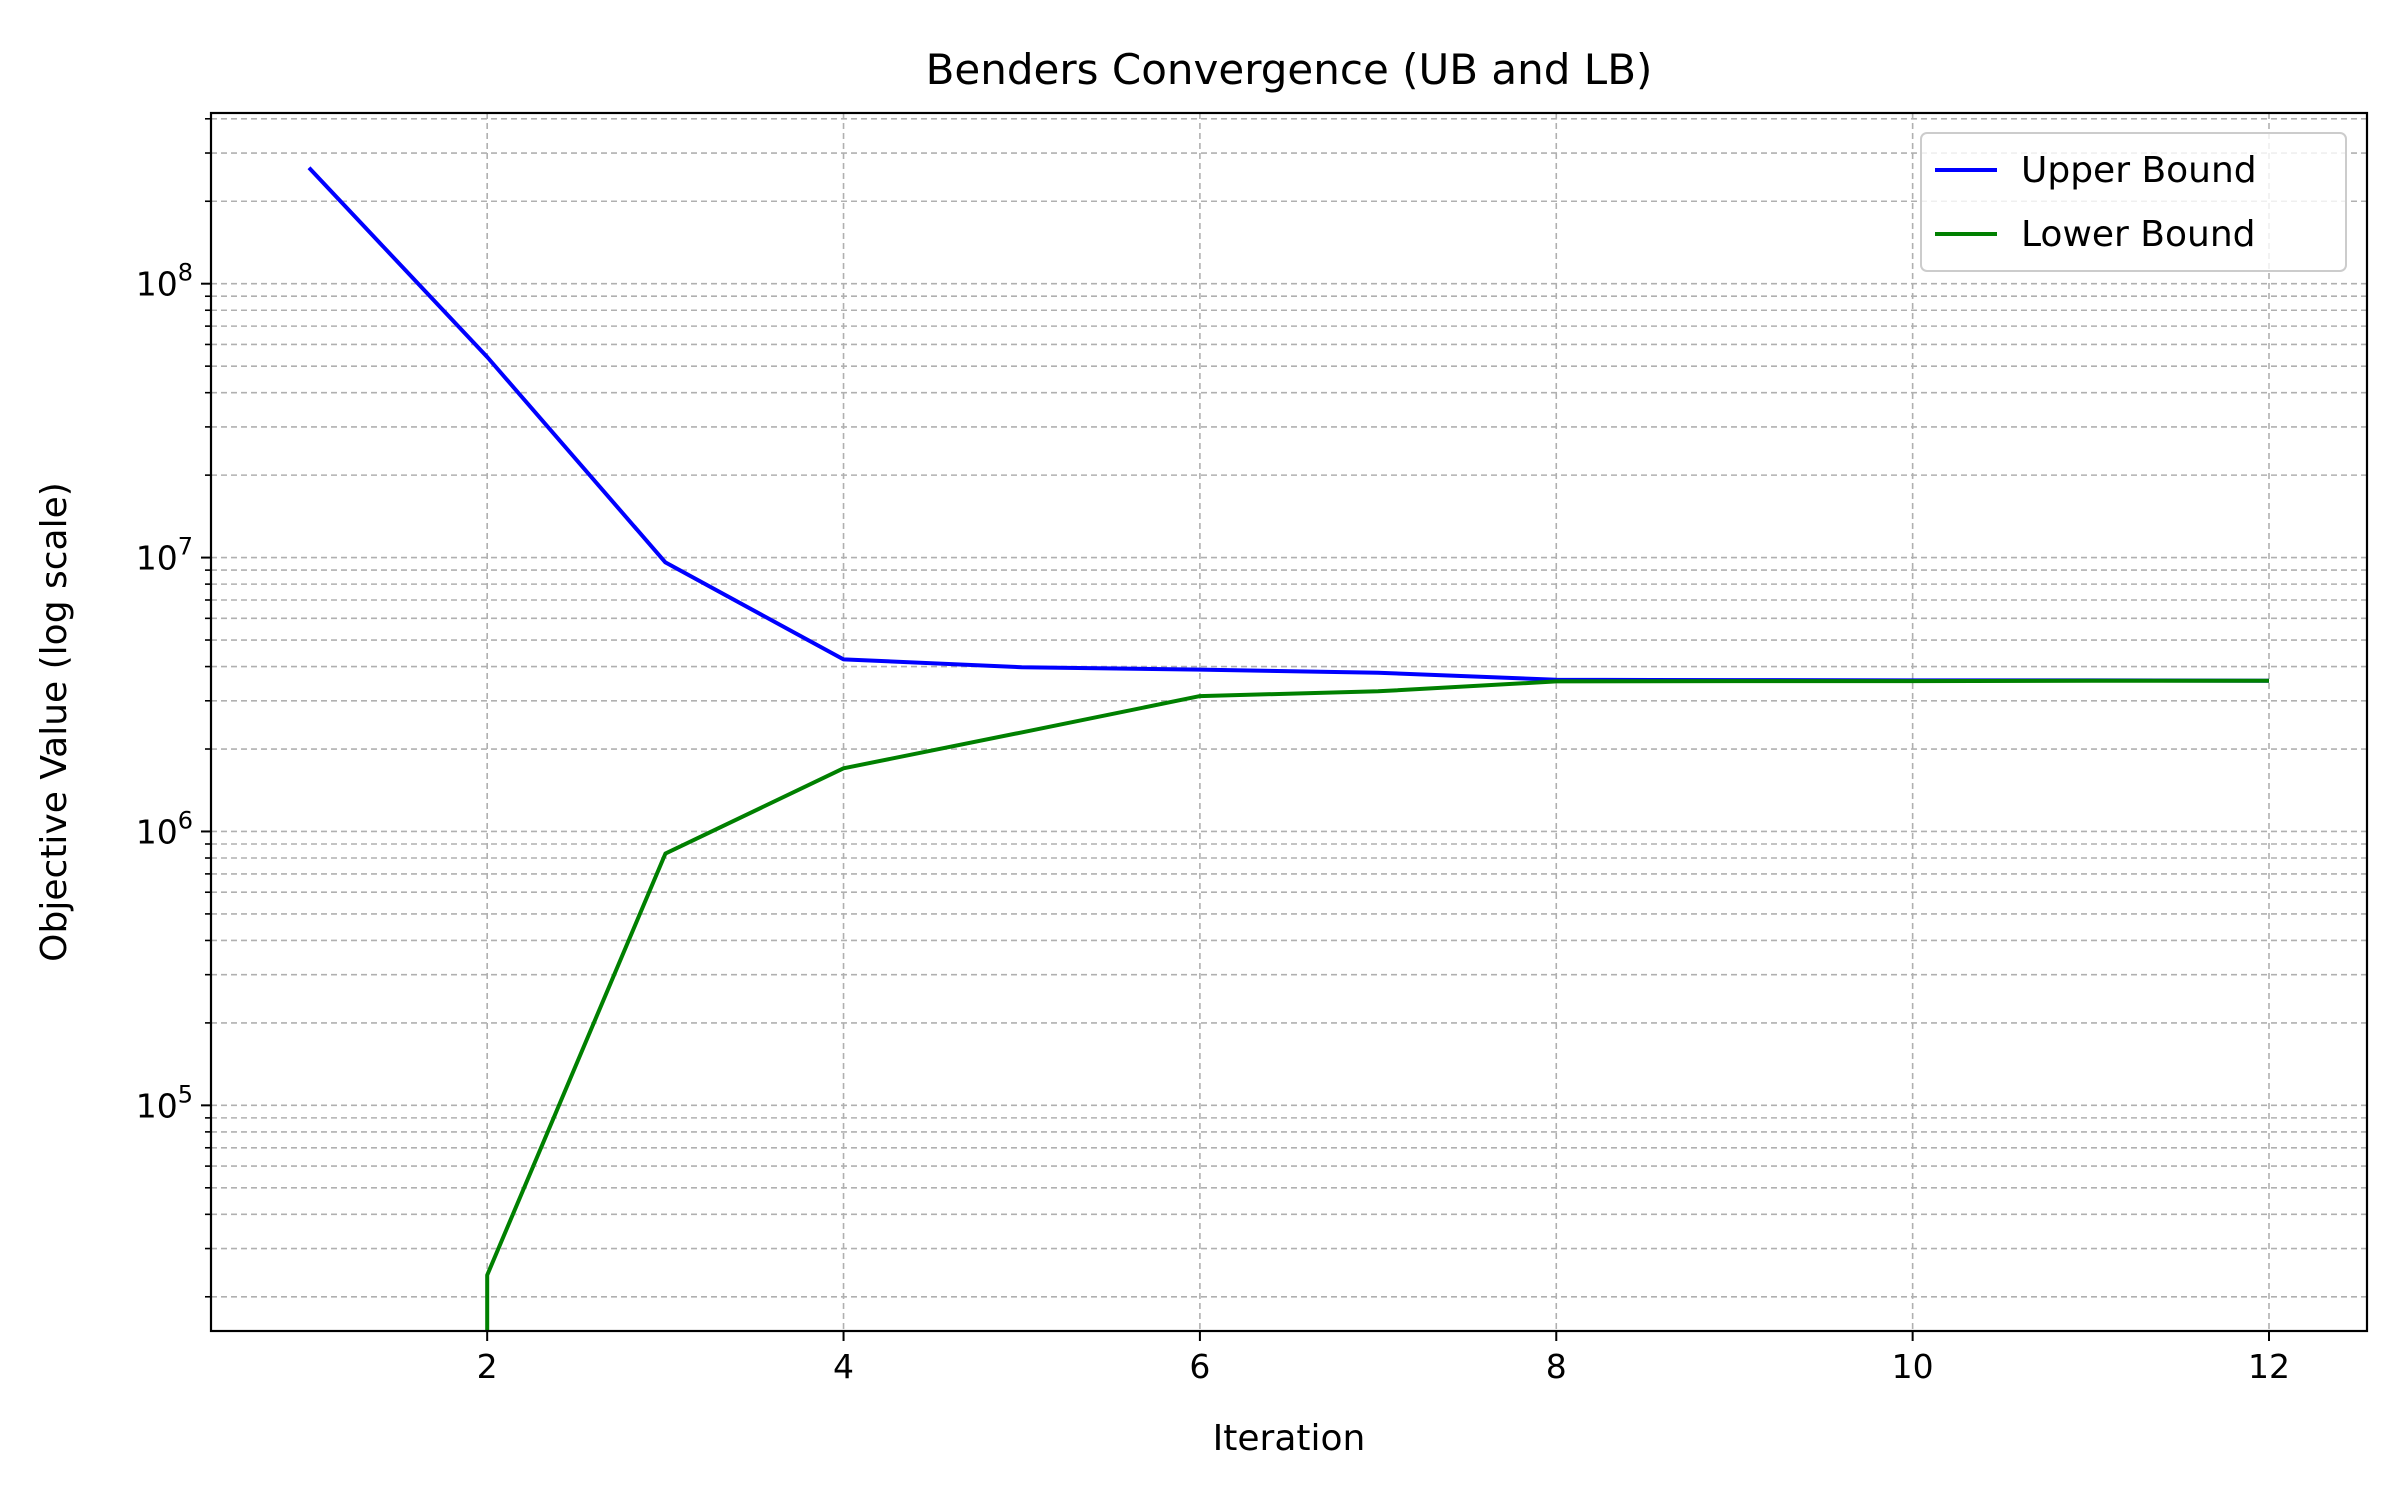 The height and width of the screenshot is (1505, 2400). I want to click on x-tick-label: 8, so click(1556, 1366).